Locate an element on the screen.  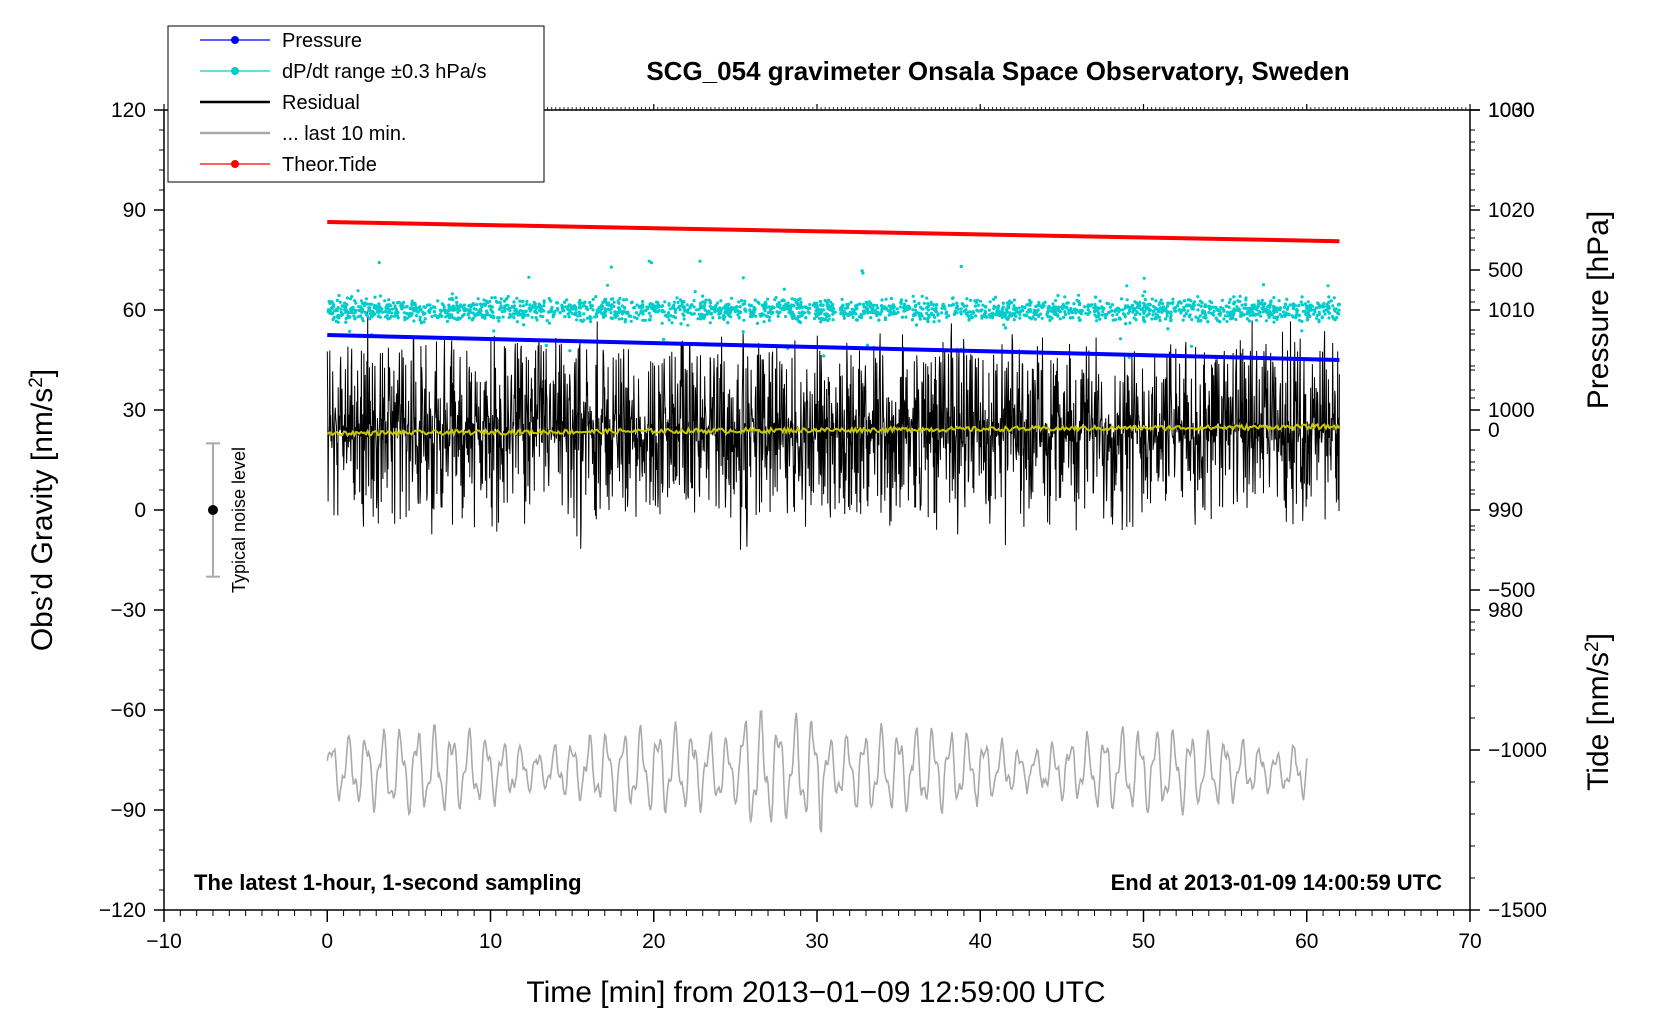
legend-item-label: Pressure is located at coordinates (322, 41).